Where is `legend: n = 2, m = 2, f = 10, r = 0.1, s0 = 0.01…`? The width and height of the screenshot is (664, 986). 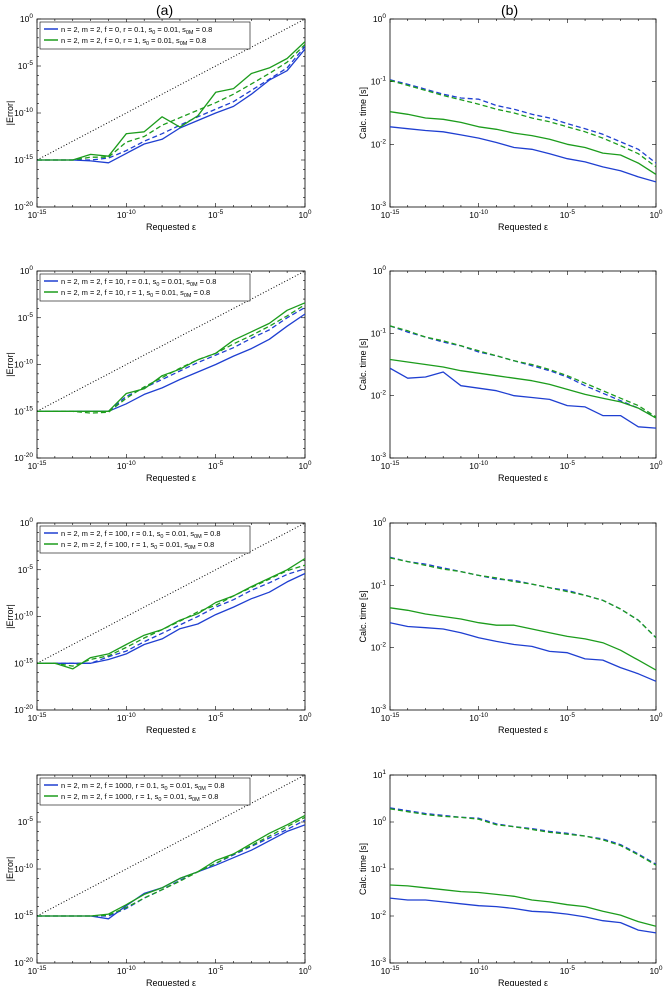
legend: n = 2, m = 2, f = 10, r = 0.1, s0 = 0.01… is located at coordinates (145, 287).